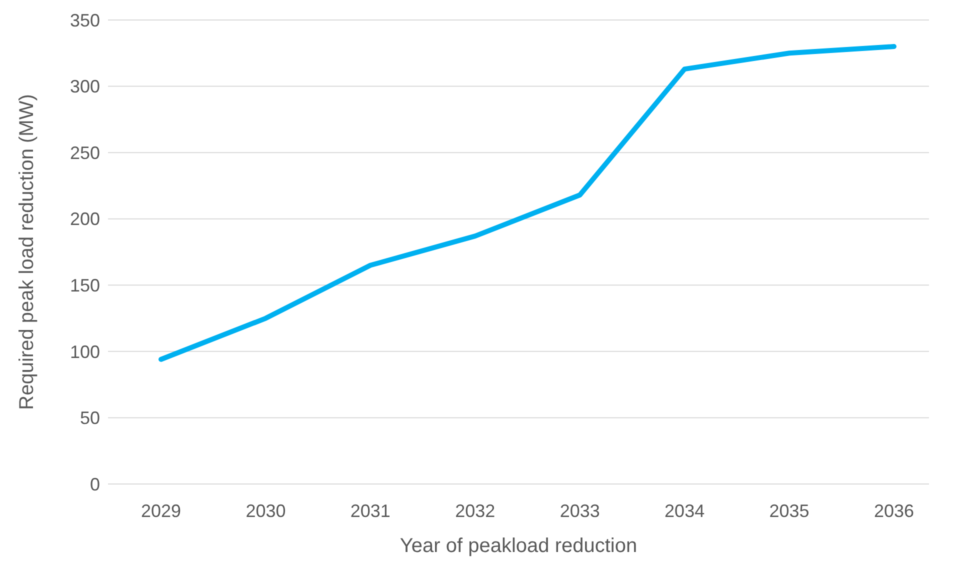 The width and height of the screenshot is (957, 572). What do you see at coordinates (27, 252) in the screenshot?
I see `y-axis-title: Required peak load reduction (MW)` at bounding box center [27, 252].